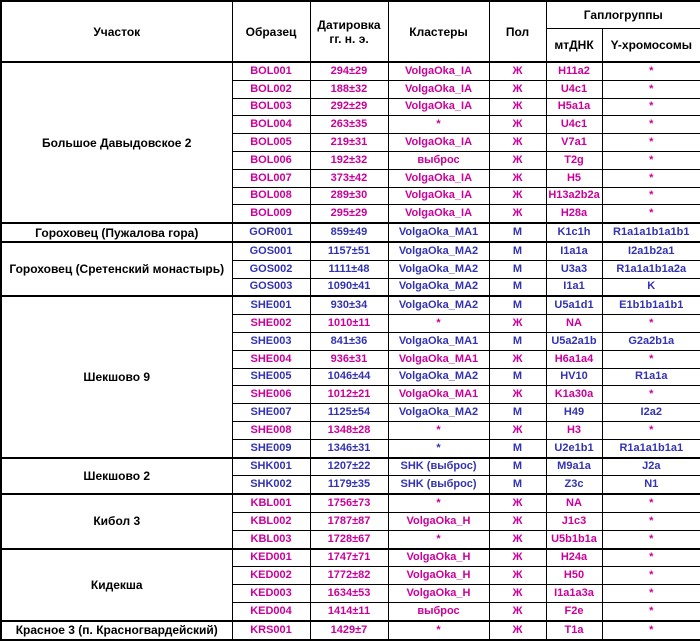  I want to click on mtdna-cell: U4c1, so click(574, 89).